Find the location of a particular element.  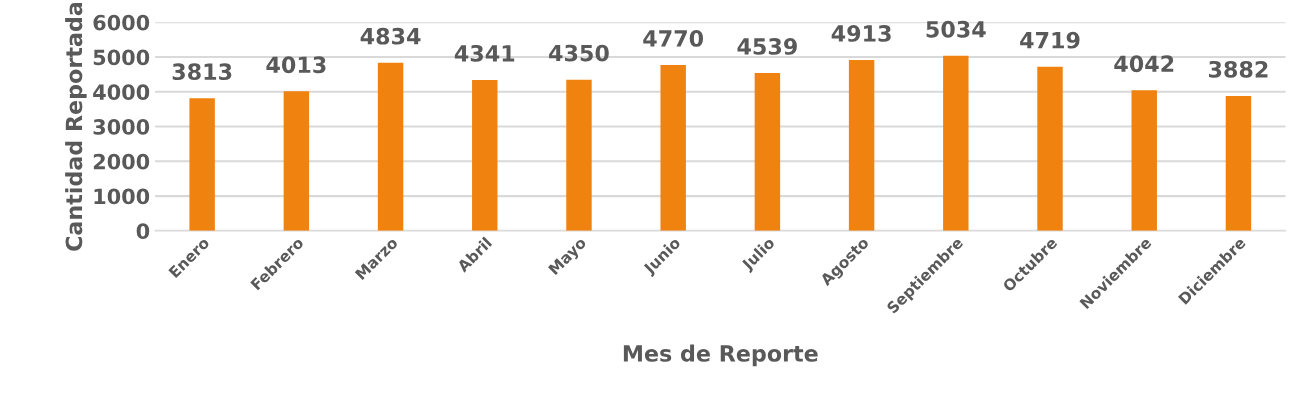

y-axis-title: Cantidad Reportada is located at coordinates (76, 126).